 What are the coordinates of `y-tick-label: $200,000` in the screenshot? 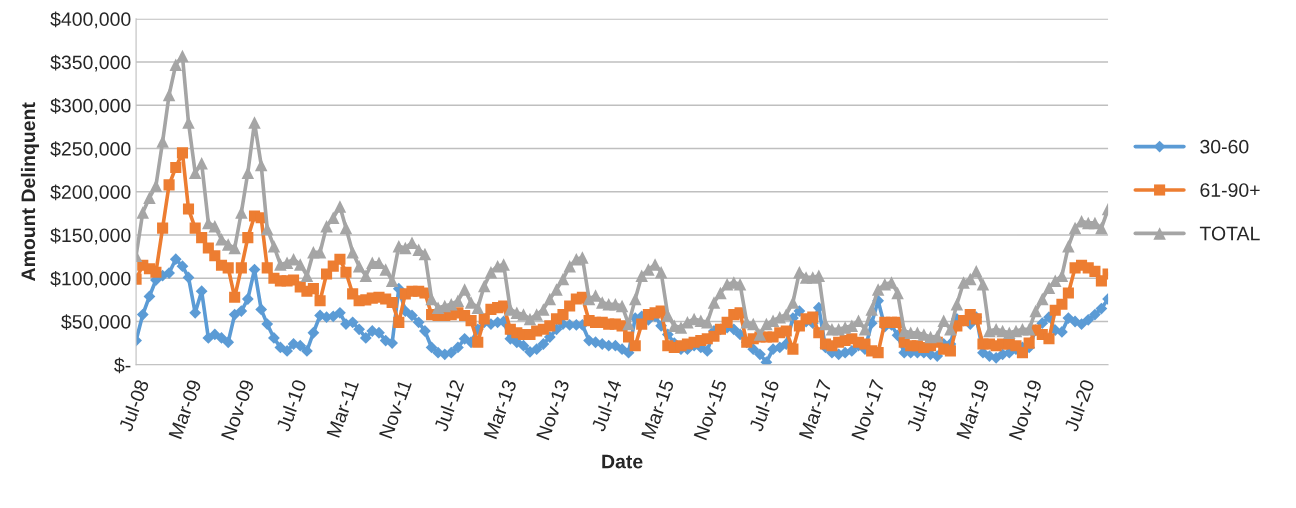 It's located at (90, 193).